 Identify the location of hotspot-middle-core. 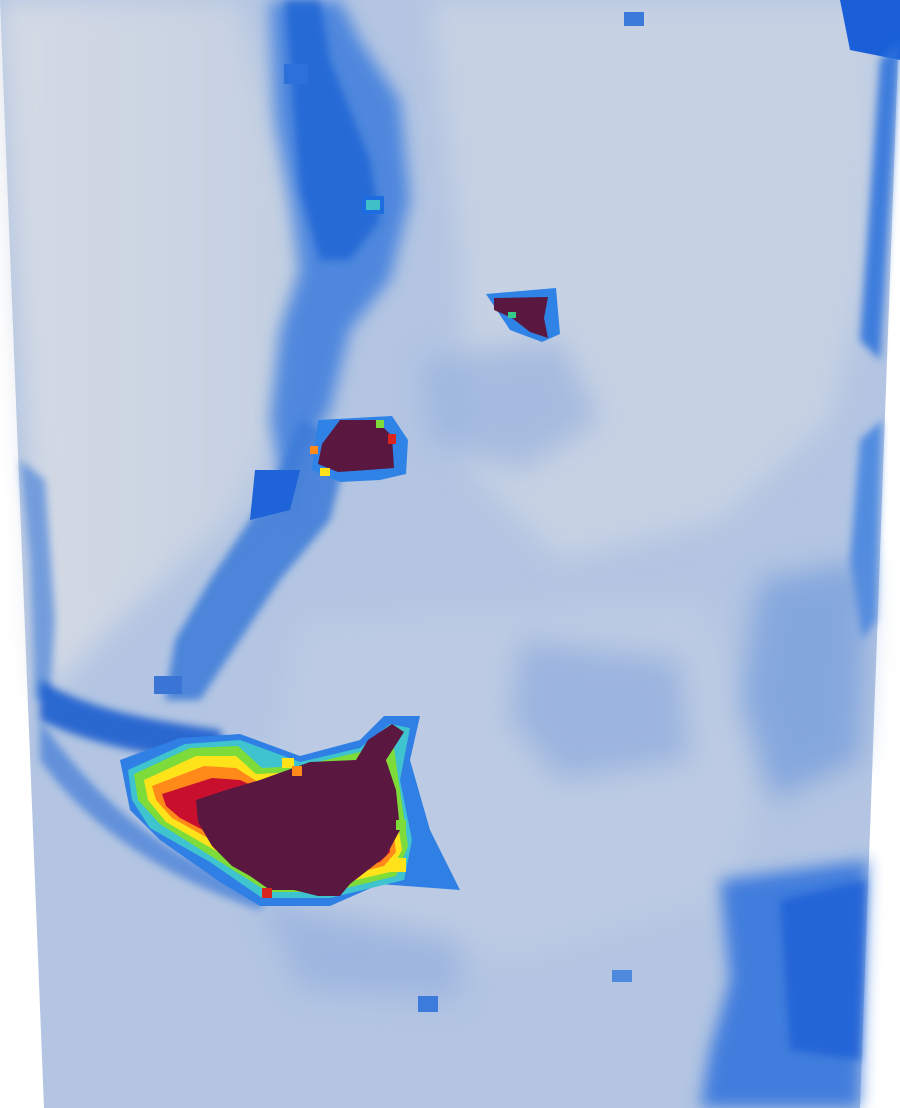
(356, 446).